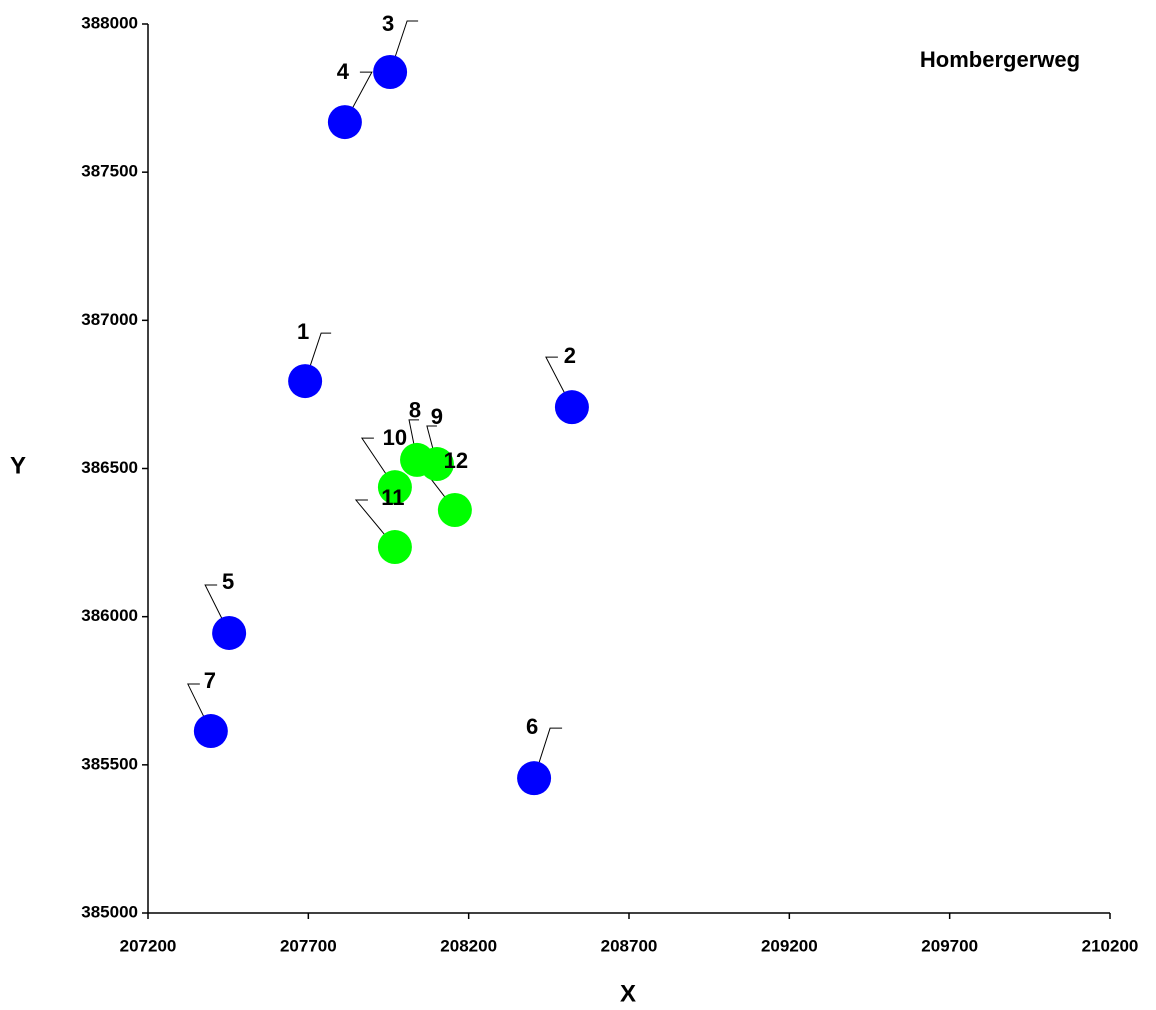  What do you see at coordinates (532, 726) in the screenshot?
I see `point-label: 6` at bounding box center [532, 726].